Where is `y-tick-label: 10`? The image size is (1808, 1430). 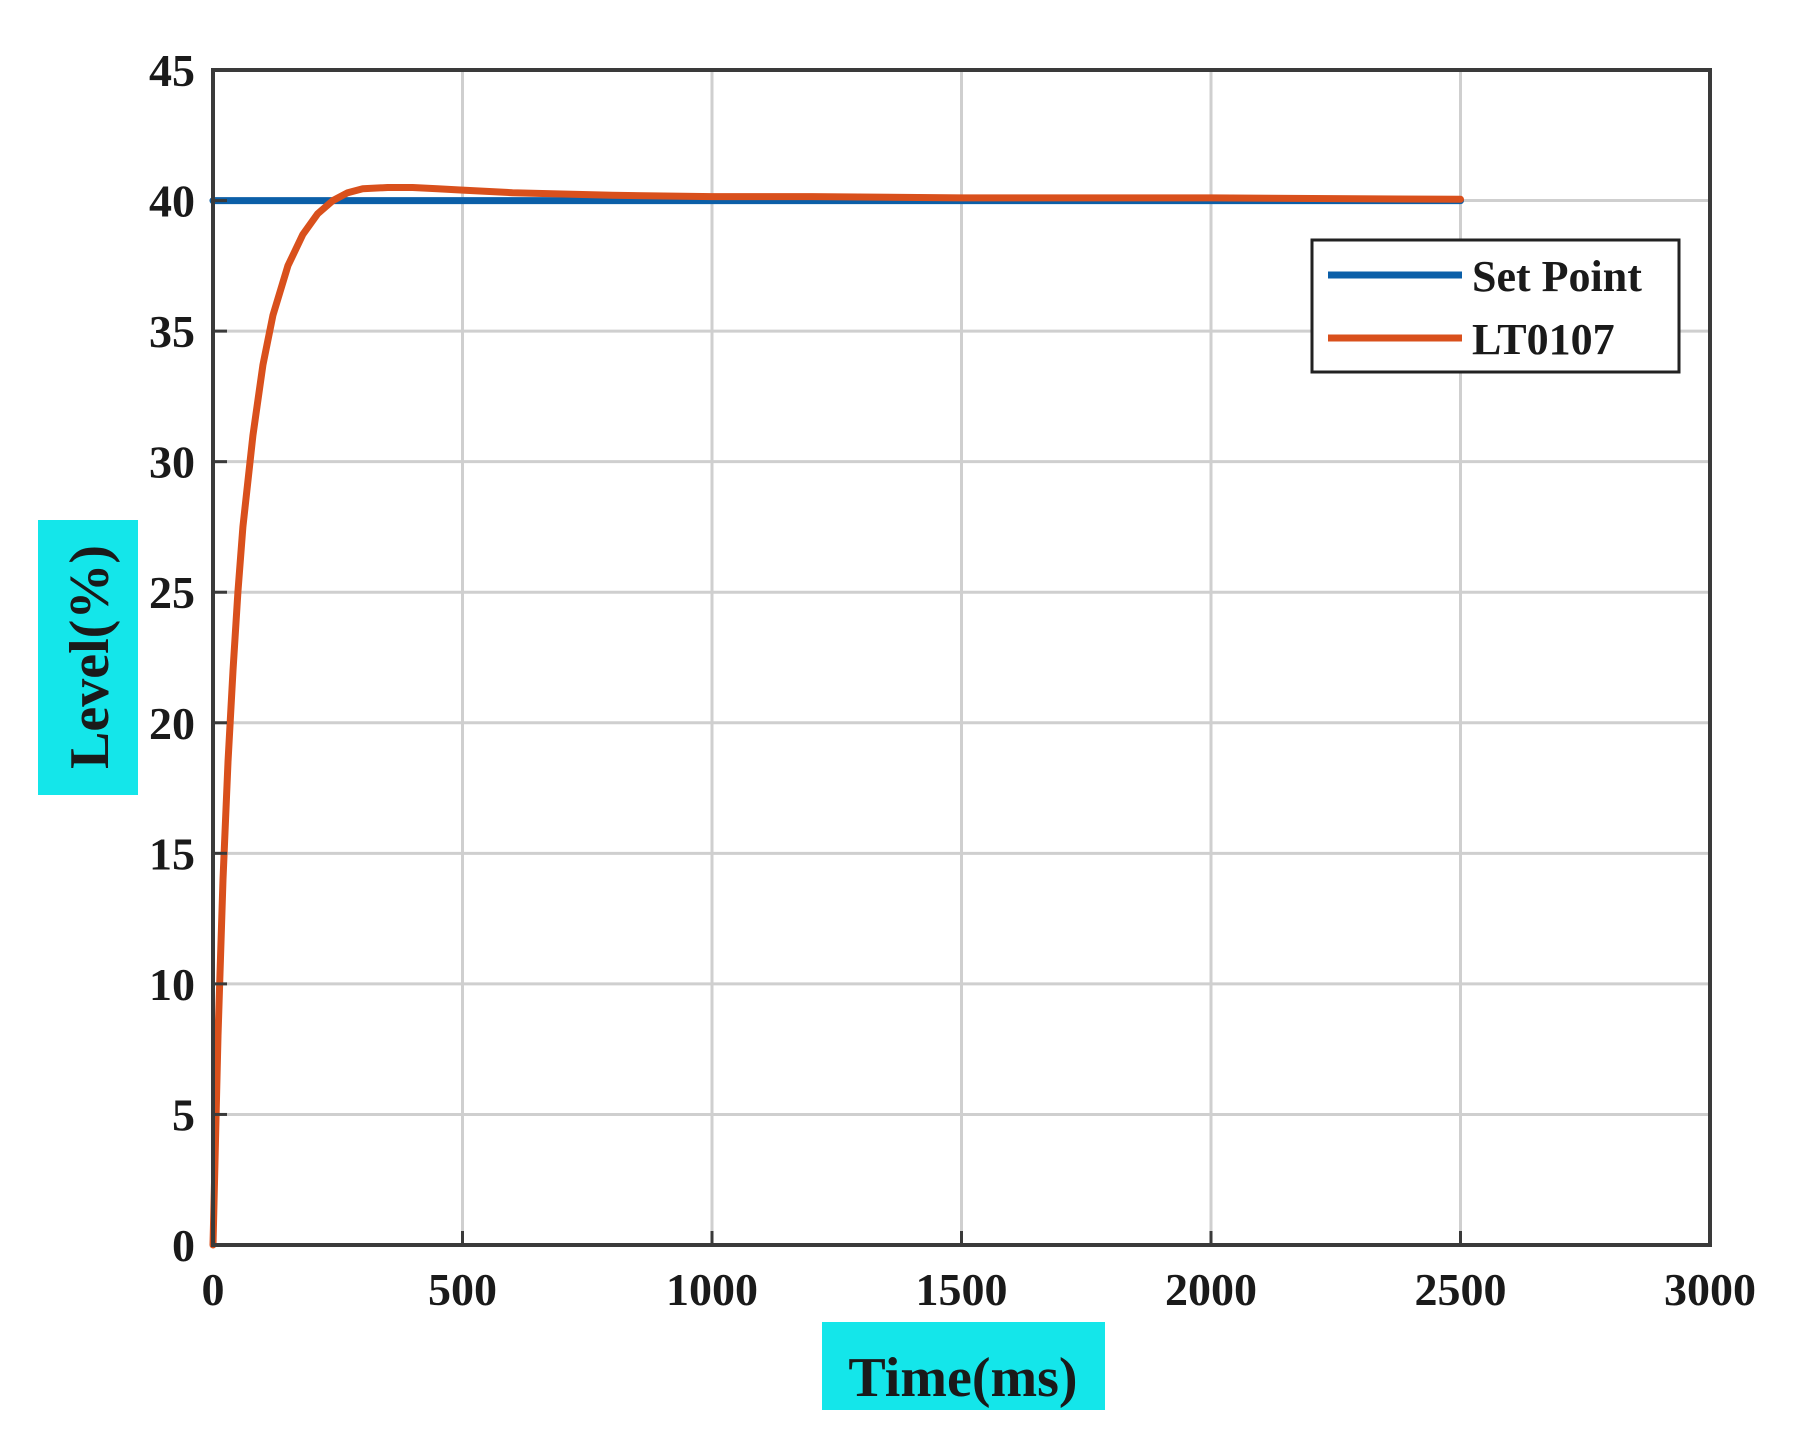 y-tick-label: 10 is located at coordinates (172, 984).